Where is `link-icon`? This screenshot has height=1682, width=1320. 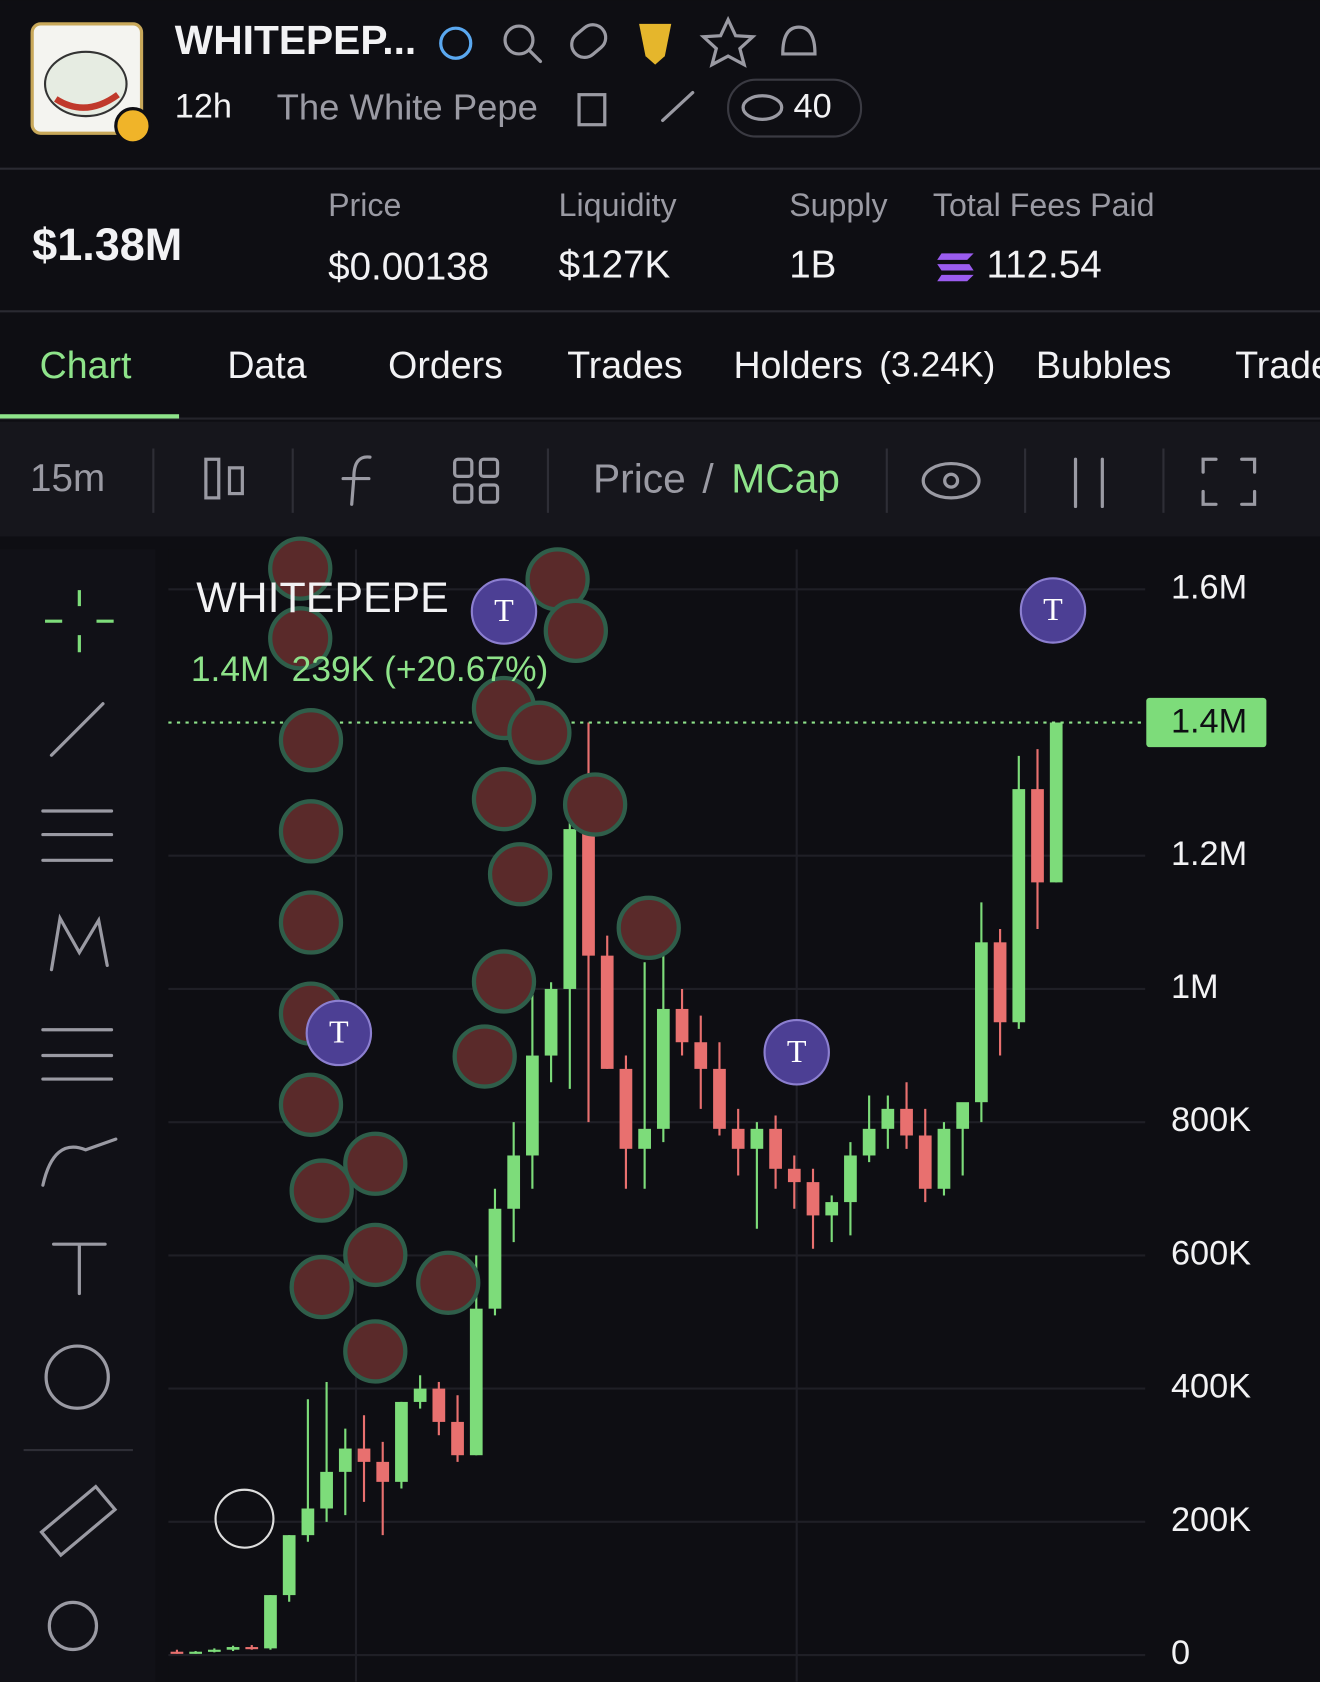
link-icon is located at coordinates (678, 106).